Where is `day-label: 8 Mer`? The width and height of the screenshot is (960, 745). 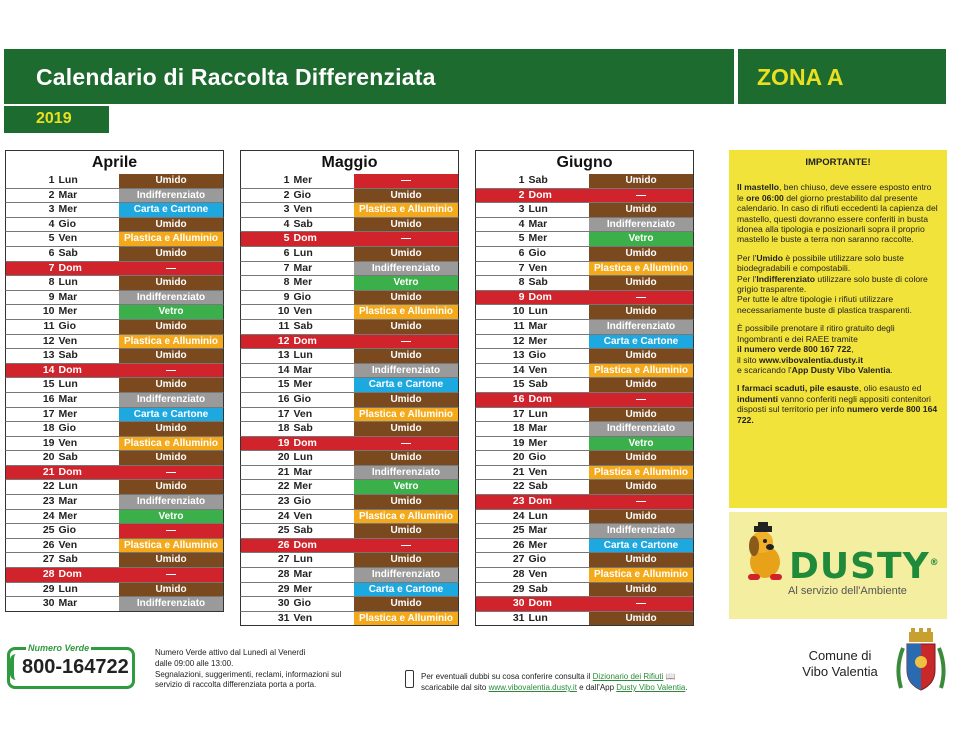 day-label: 8 Mer is located at coordinates (297, 283).